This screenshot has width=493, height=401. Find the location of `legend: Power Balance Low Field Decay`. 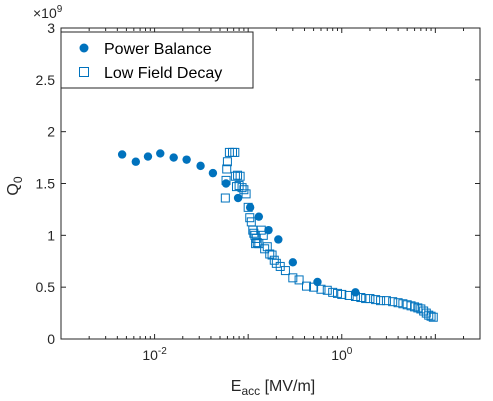

legend: Power Balance Low Field Decay is located at coordinates (157, 60).